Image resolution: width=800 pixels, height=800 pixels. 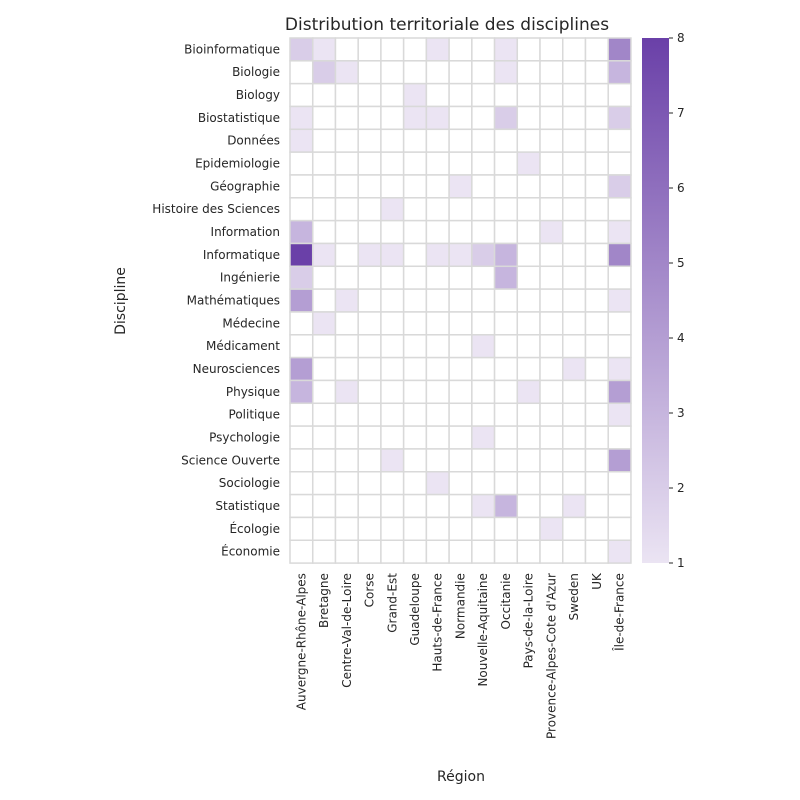 I want to click on y-tick-label: Statistique, so click(x=247, y=506).